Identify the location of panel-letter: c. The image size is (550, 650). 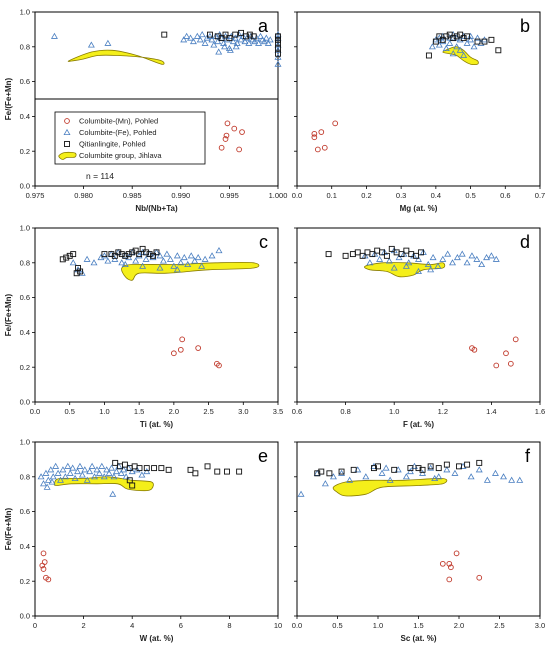
(263, 242).